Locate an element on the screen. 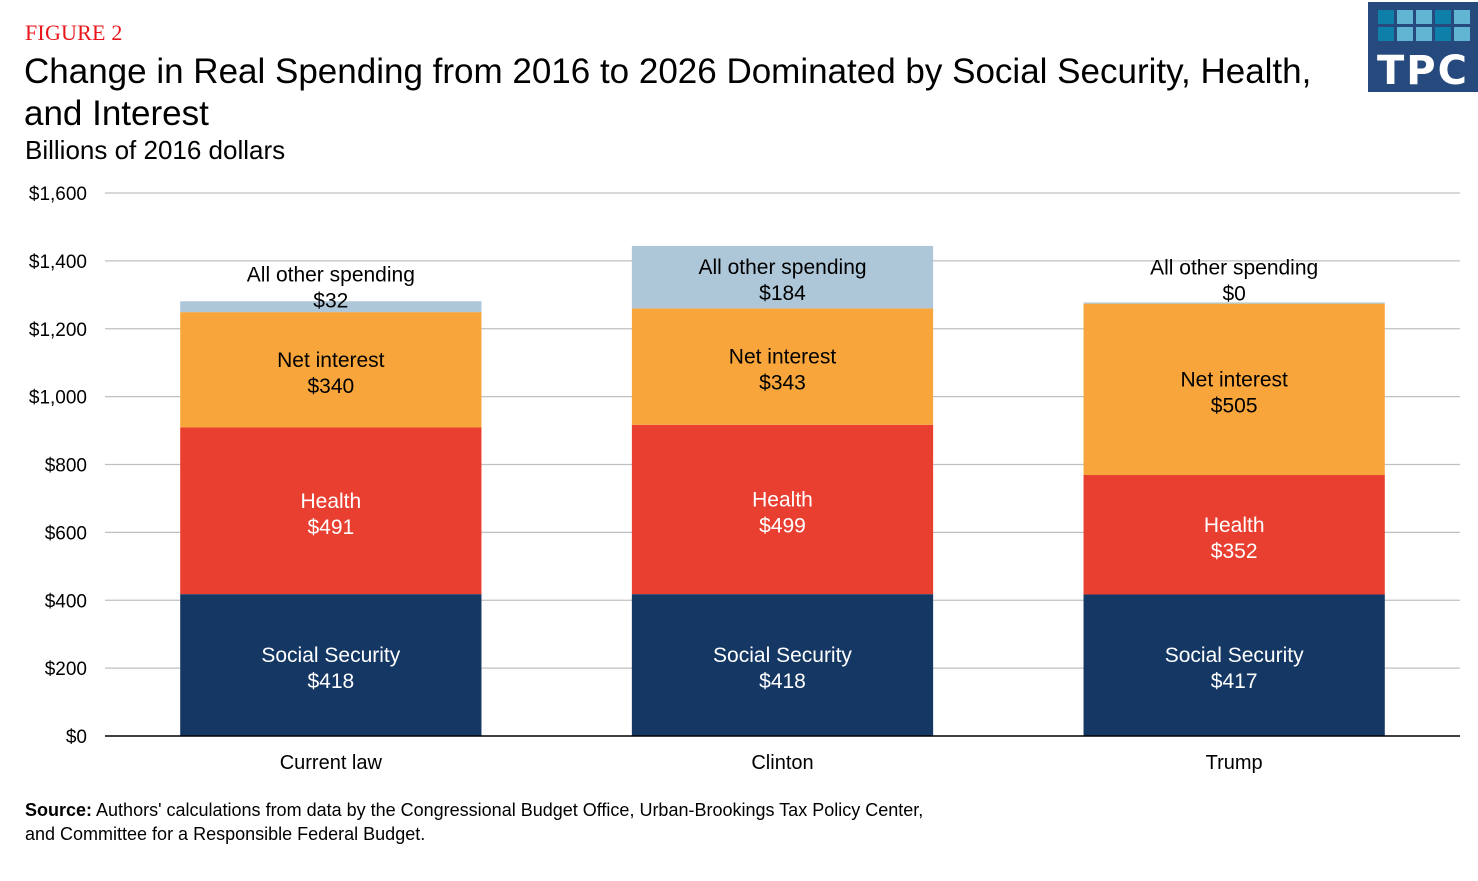  segment-value-label: $352 is located at coordinates (1234, 551).